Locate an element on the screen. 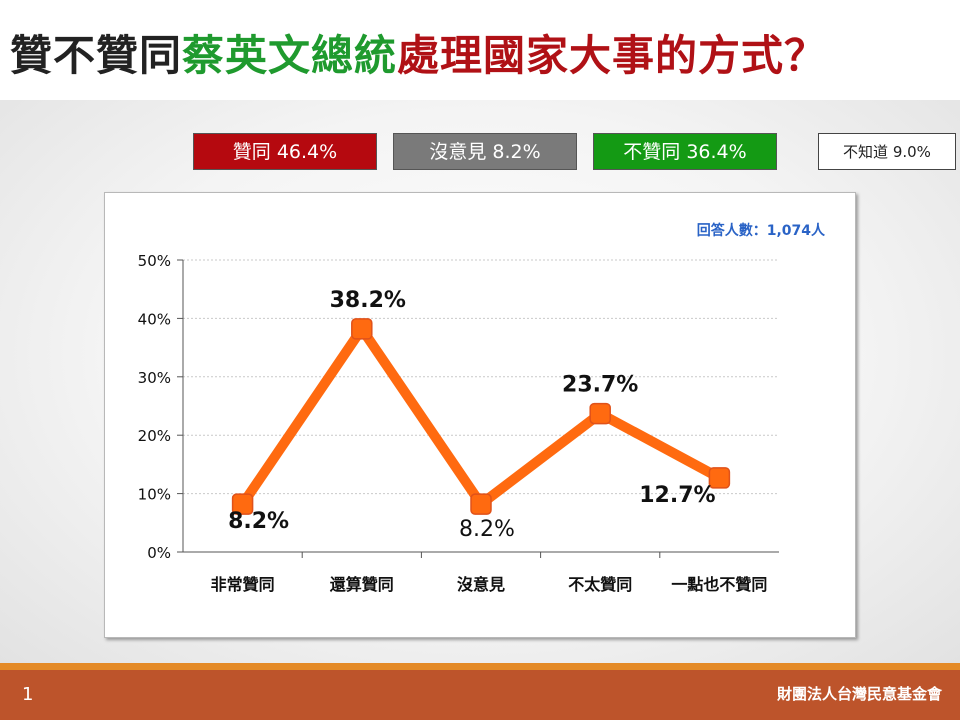 The width and height of the screenshot is (960, 720). organization-name: 財團法人台灣民意基金會 is located at coordinates (859, 694).